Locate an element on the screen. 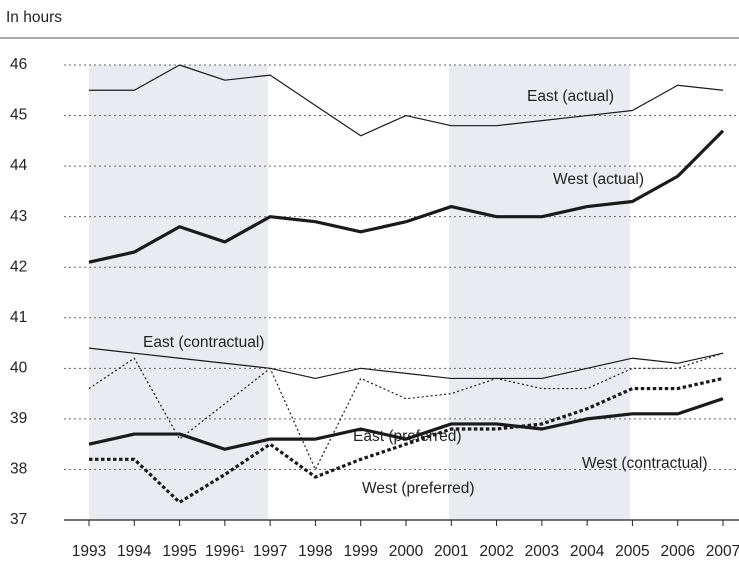 This screenshot has height=562, width=739. y-axis-label: In hours is located at coordinates (34, 17).